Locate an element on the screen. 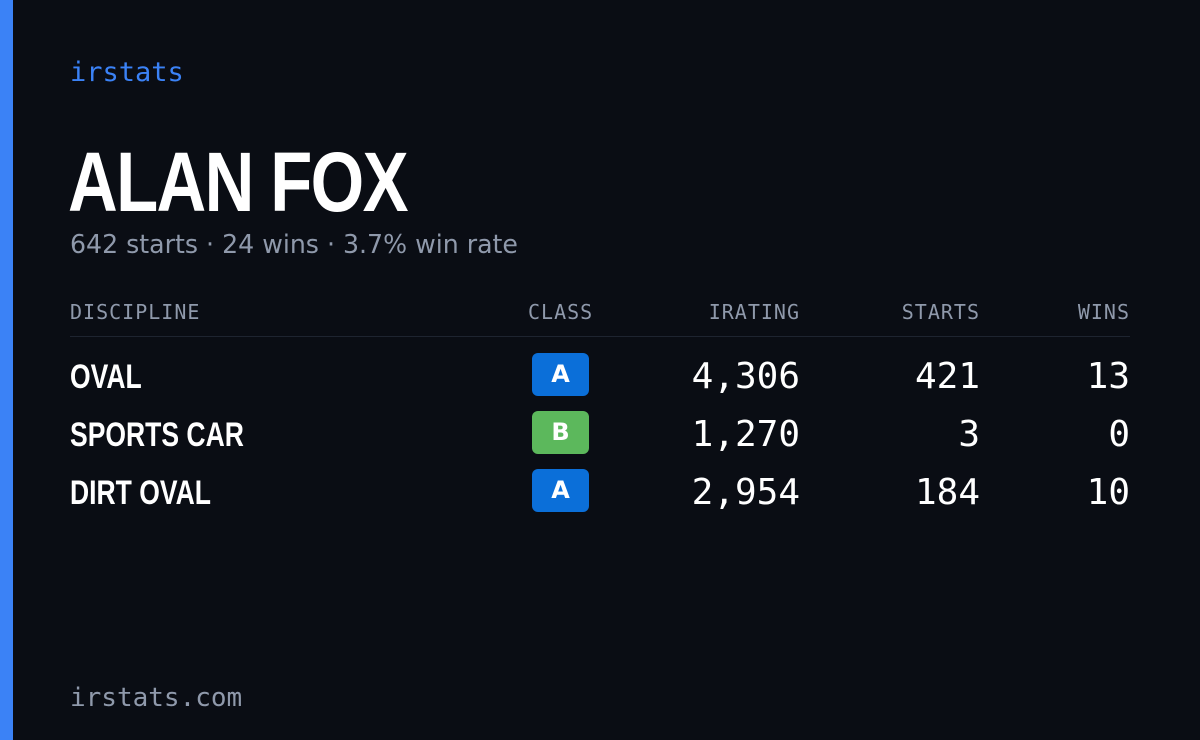  starts-value: 3 is located at coordinates (969, 434).